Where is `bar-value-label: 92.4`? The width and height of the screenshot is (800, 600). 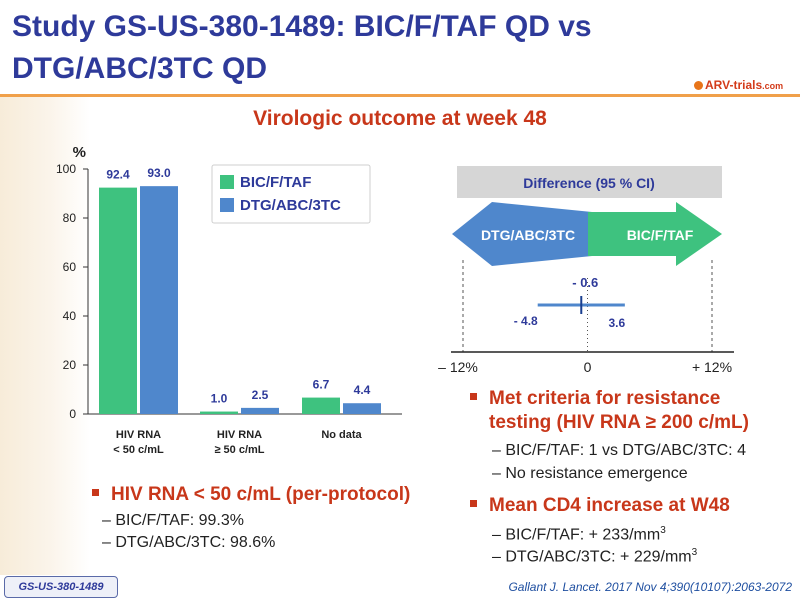 bar-value-label: 92.4 is located at coordinates (118, 175).